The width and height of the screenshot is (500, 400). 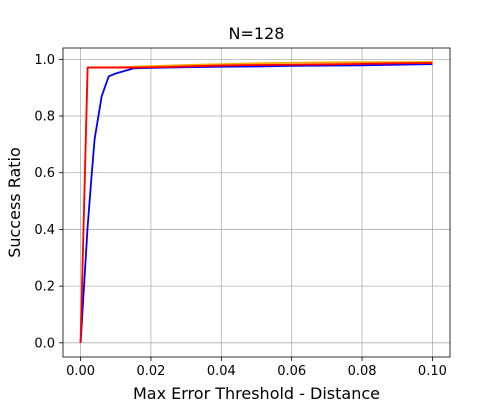 What do you see at coordinates (150, 371) in the screenshot?
I see `x-tick-label: 0.02` at bounding box center [150, 371].